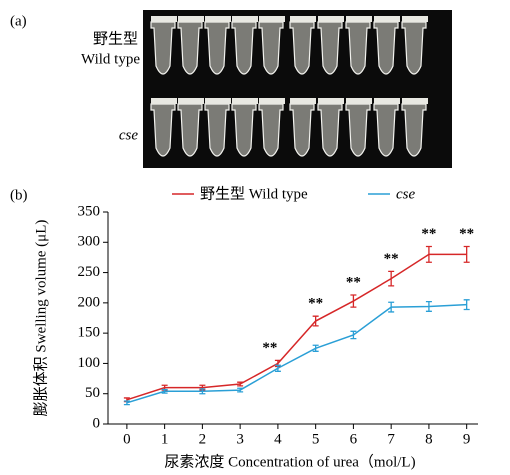 The width and height of the screenshot is (510, 475). I want to click on x-tick-label: 0, so click(127, 439).